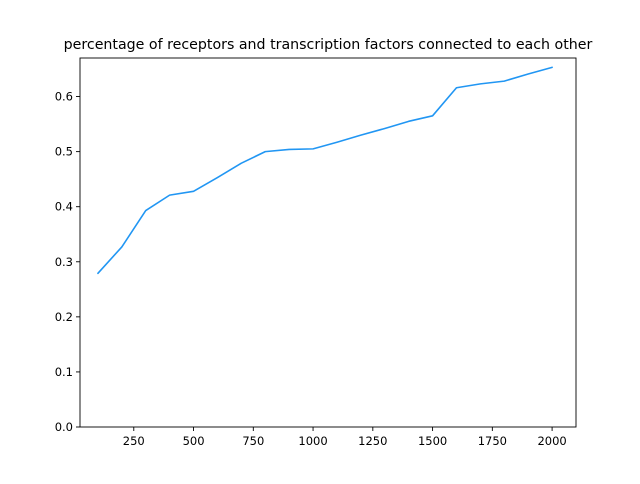 The image size is (640, 484). I want to click on x-tick-label: 1250, so click(372, 441).